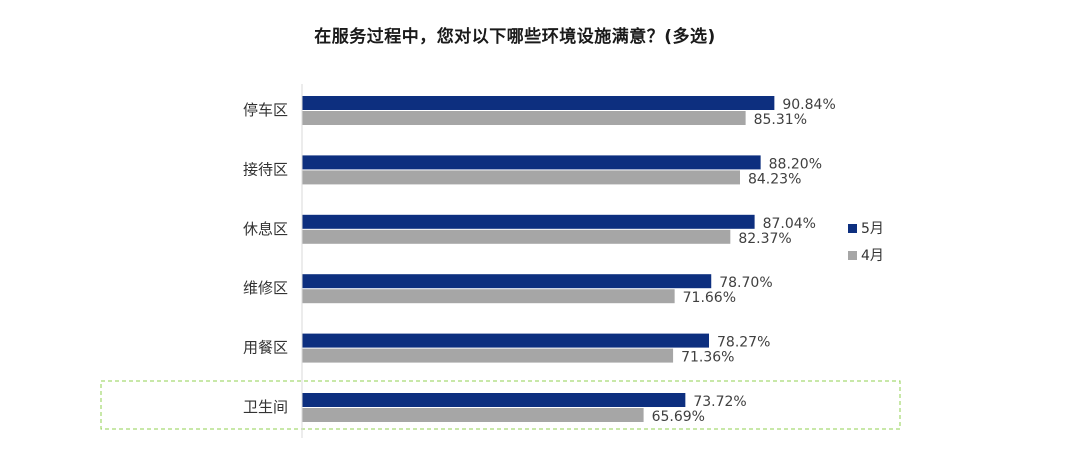 The image size is (1080, 464). Describe the element at coordinates (719, 402) in the screenshot. I see `data-label: 73.72%` at that location.